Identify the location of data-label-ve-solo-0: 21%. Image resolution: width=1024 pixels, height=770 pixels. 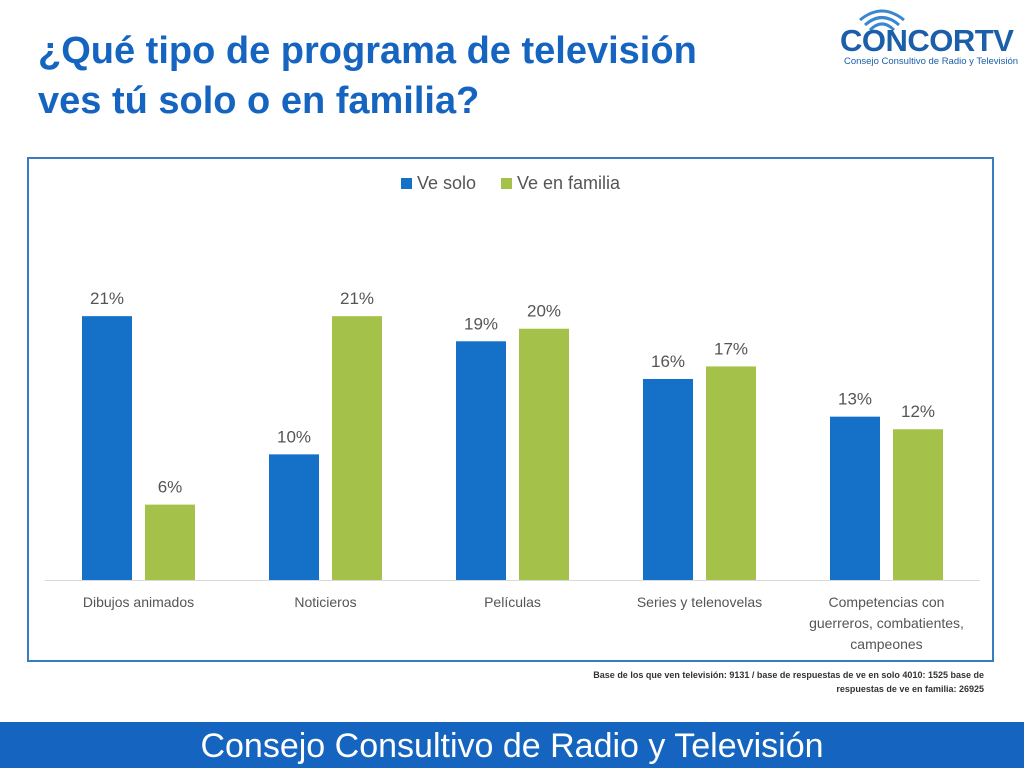
(107, 298).